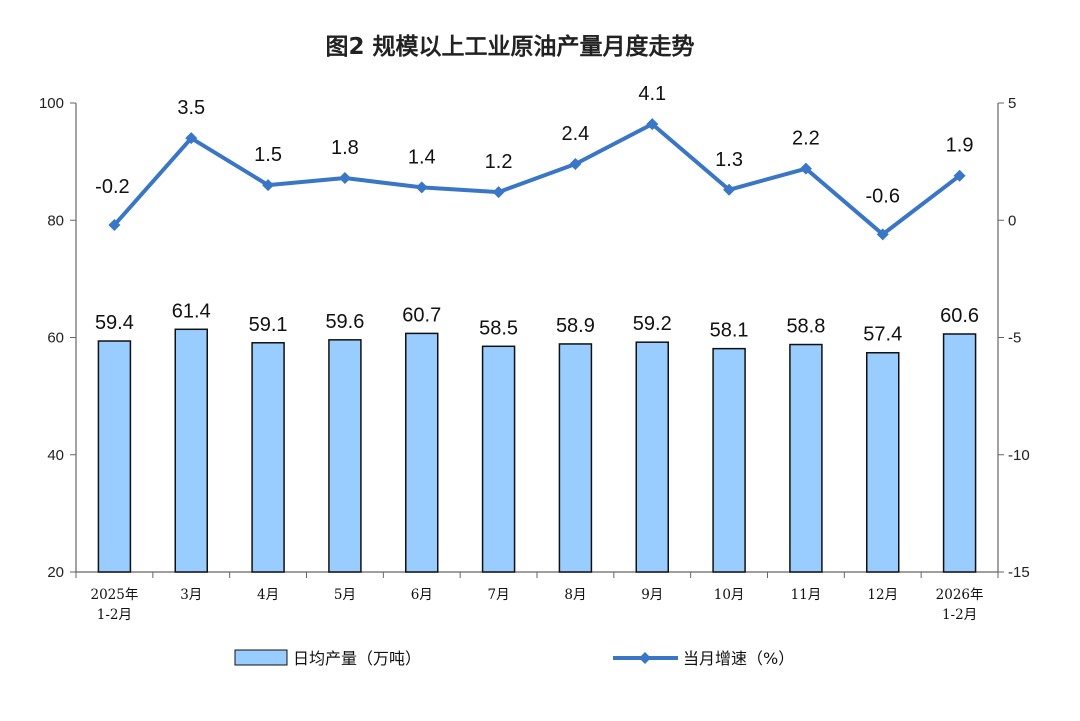  I want to click on line-data-label: -0.6, so click(883, 196).